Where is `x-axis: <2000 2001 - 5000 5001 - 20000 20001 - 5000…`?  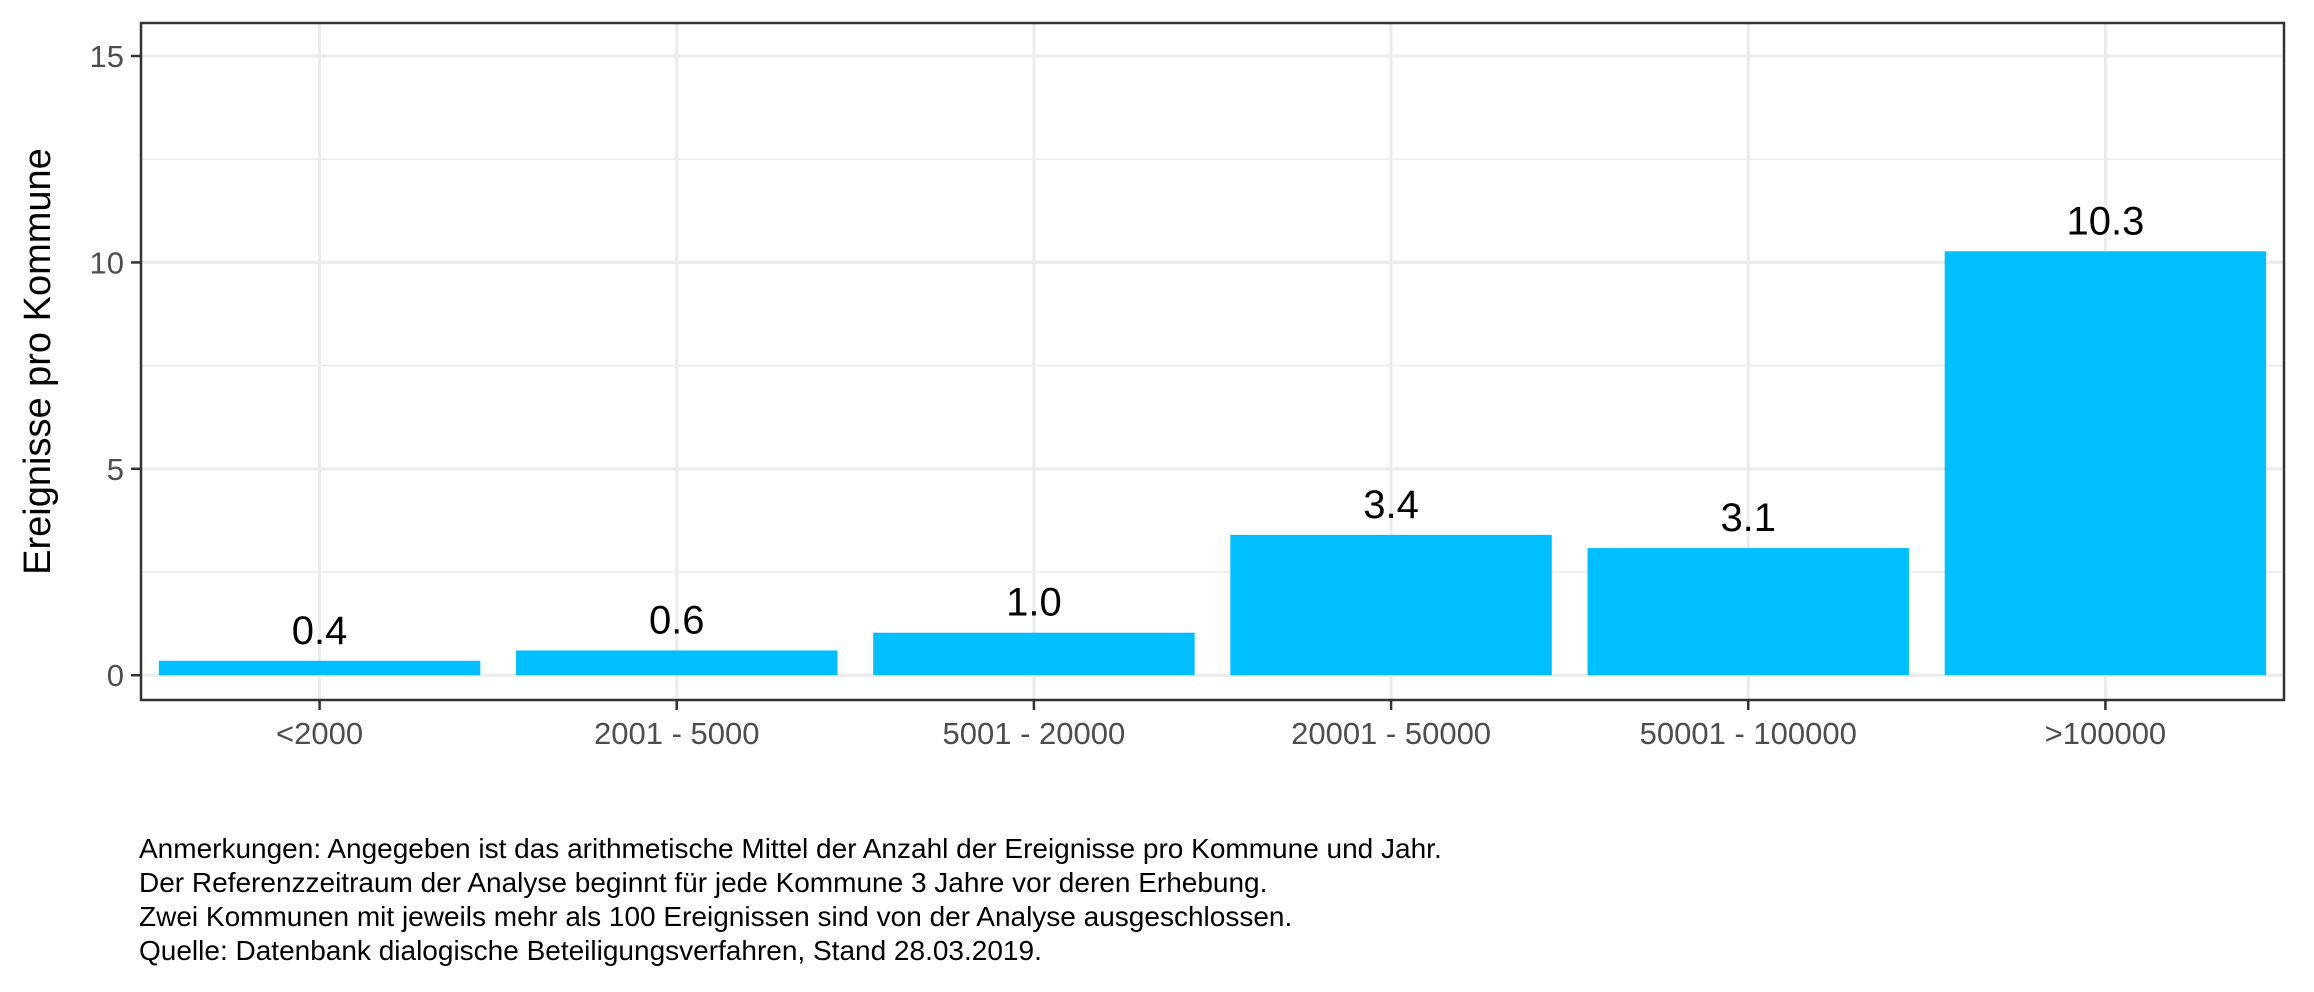 x-axis: <2000 2001 - 5000 5001 - 20000 20001 - 5000… is located at coordinates (1221, 725).